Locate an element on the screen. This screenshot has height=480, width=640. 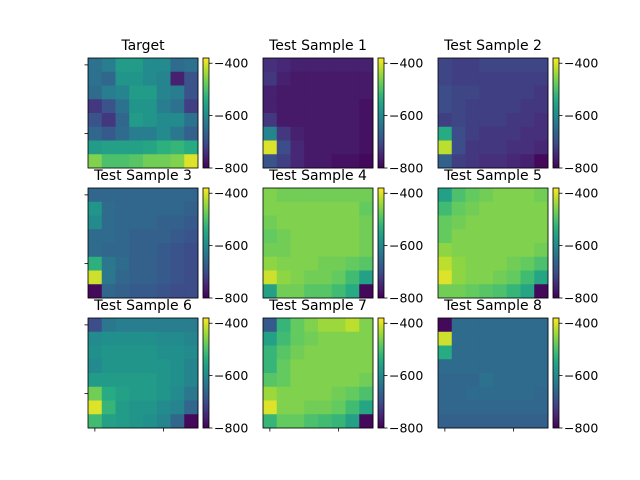
heatmap-panel-7: Test Sample 7 −400 −600 −800 is located at coordinates (342, 367).